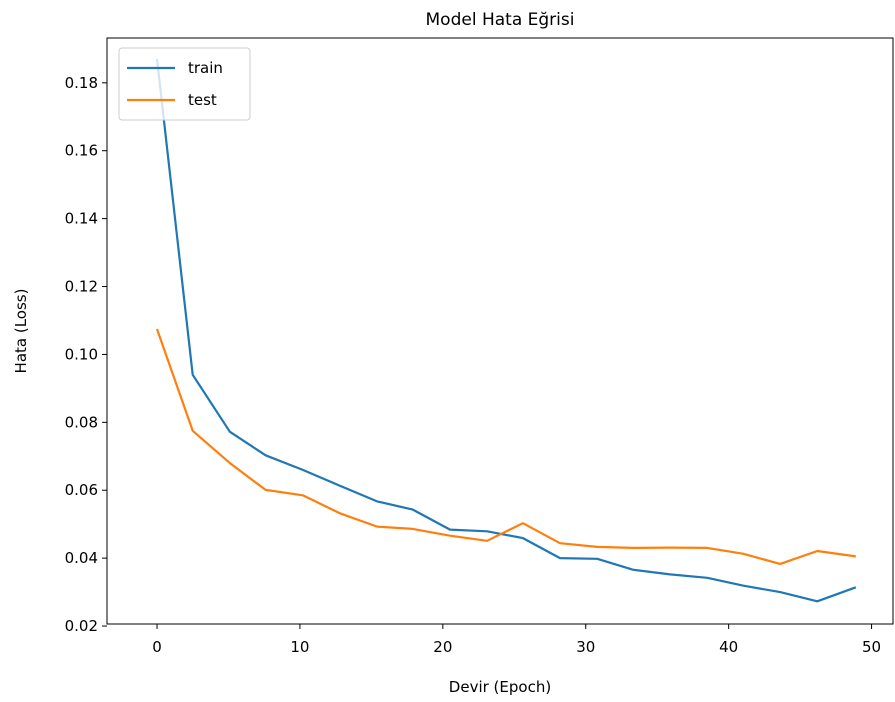 The width and height of the screenshot is (895, 702). Describe the element at coordinates (442, 647) in the screenshot. I see `x-tick-label: 20` at that location.